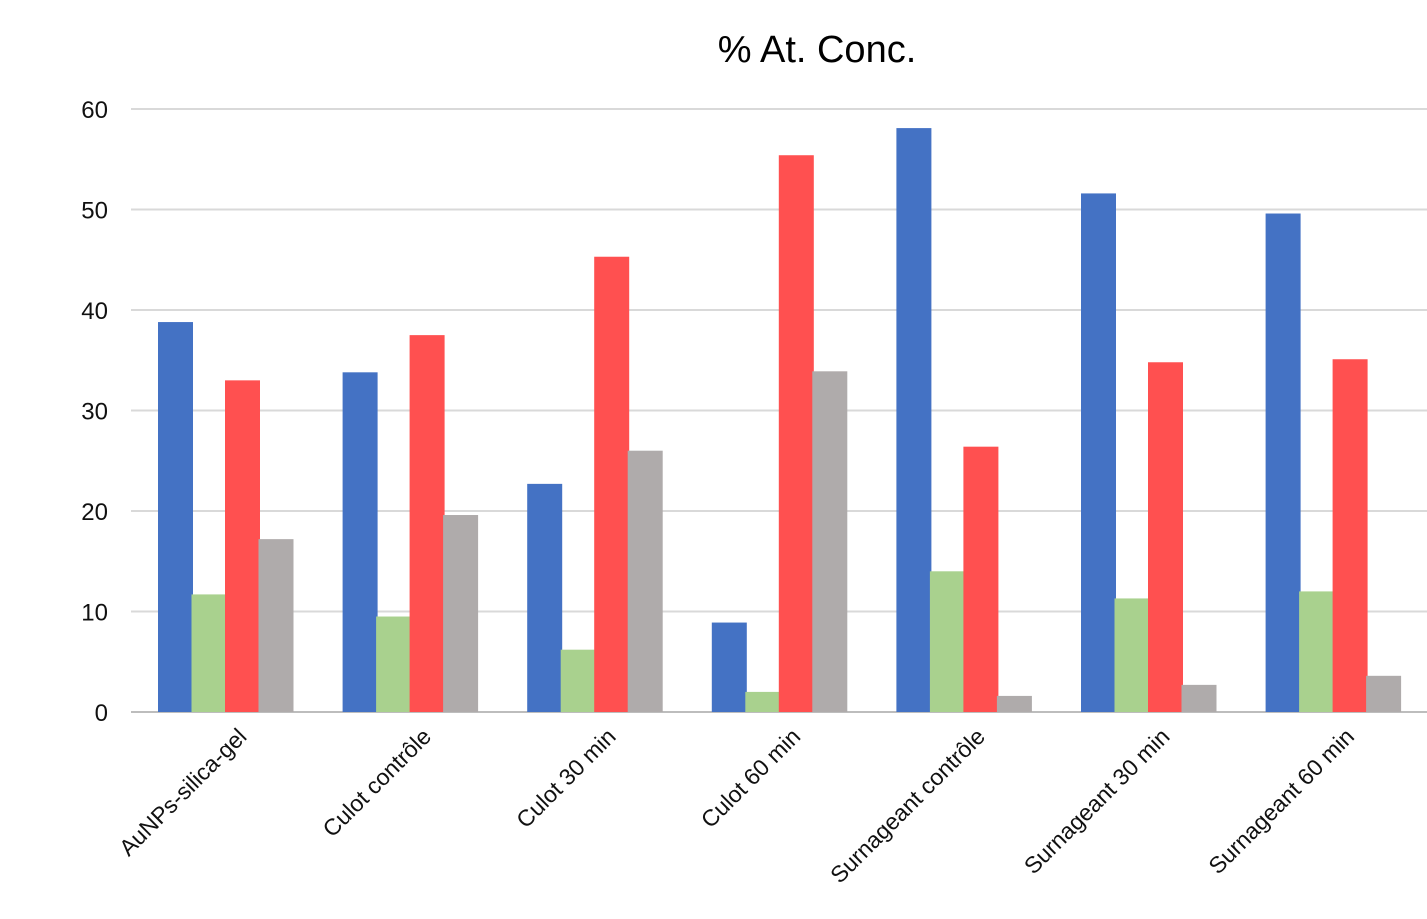 The height and width of the screenshot is (919, 1427). What do you see at coordinates (94, 613) in the screenshot?
I see `y-tick-label: 10` at bounding box center [94, 613].